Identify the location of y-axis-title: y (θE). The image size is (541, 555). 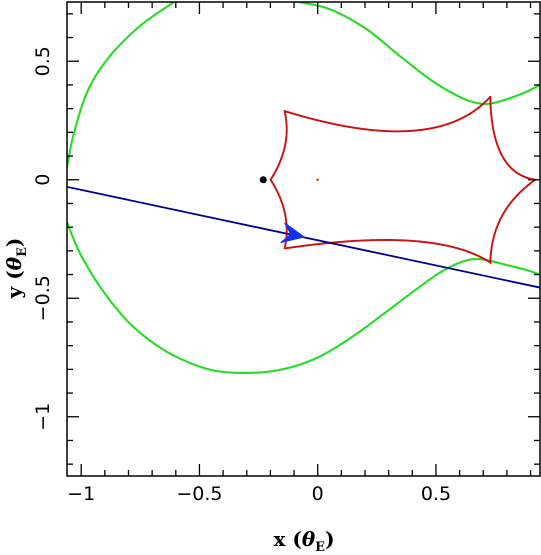
(16, 269).